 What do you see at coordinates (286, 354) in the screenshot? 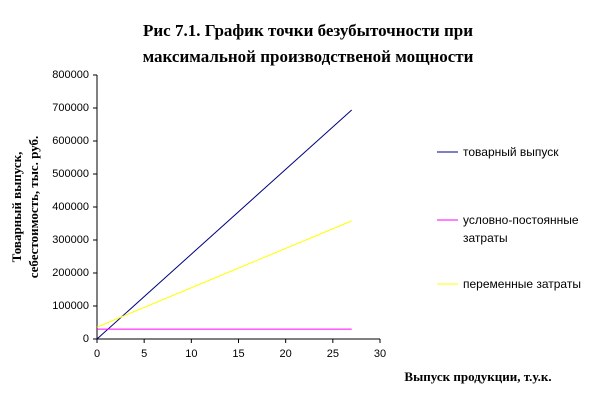
I see `x-tick-label: 20` at bounding box center [286, 354].